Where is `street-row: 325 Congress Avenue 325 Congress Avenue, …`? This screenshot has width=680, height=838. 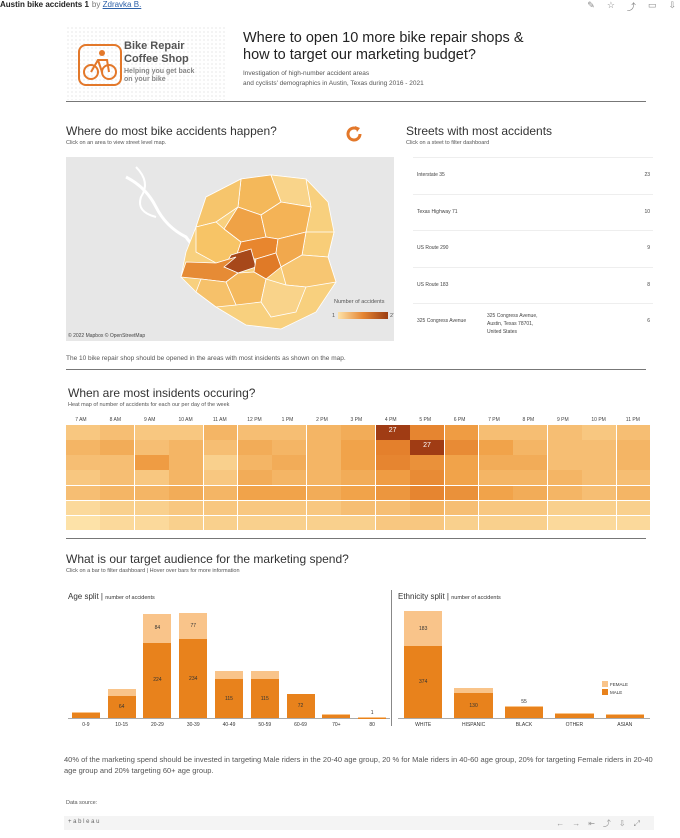 street-row: 325 Congress Avenue 325 Congress Avenue, … is located at coordinates (533, 321).